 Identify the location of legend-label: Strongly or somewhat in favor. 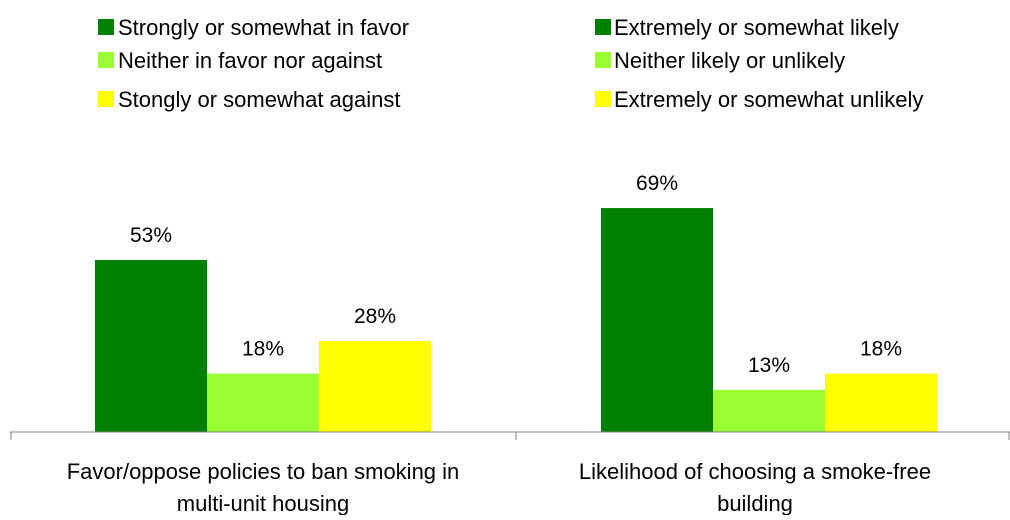
(263, 27).